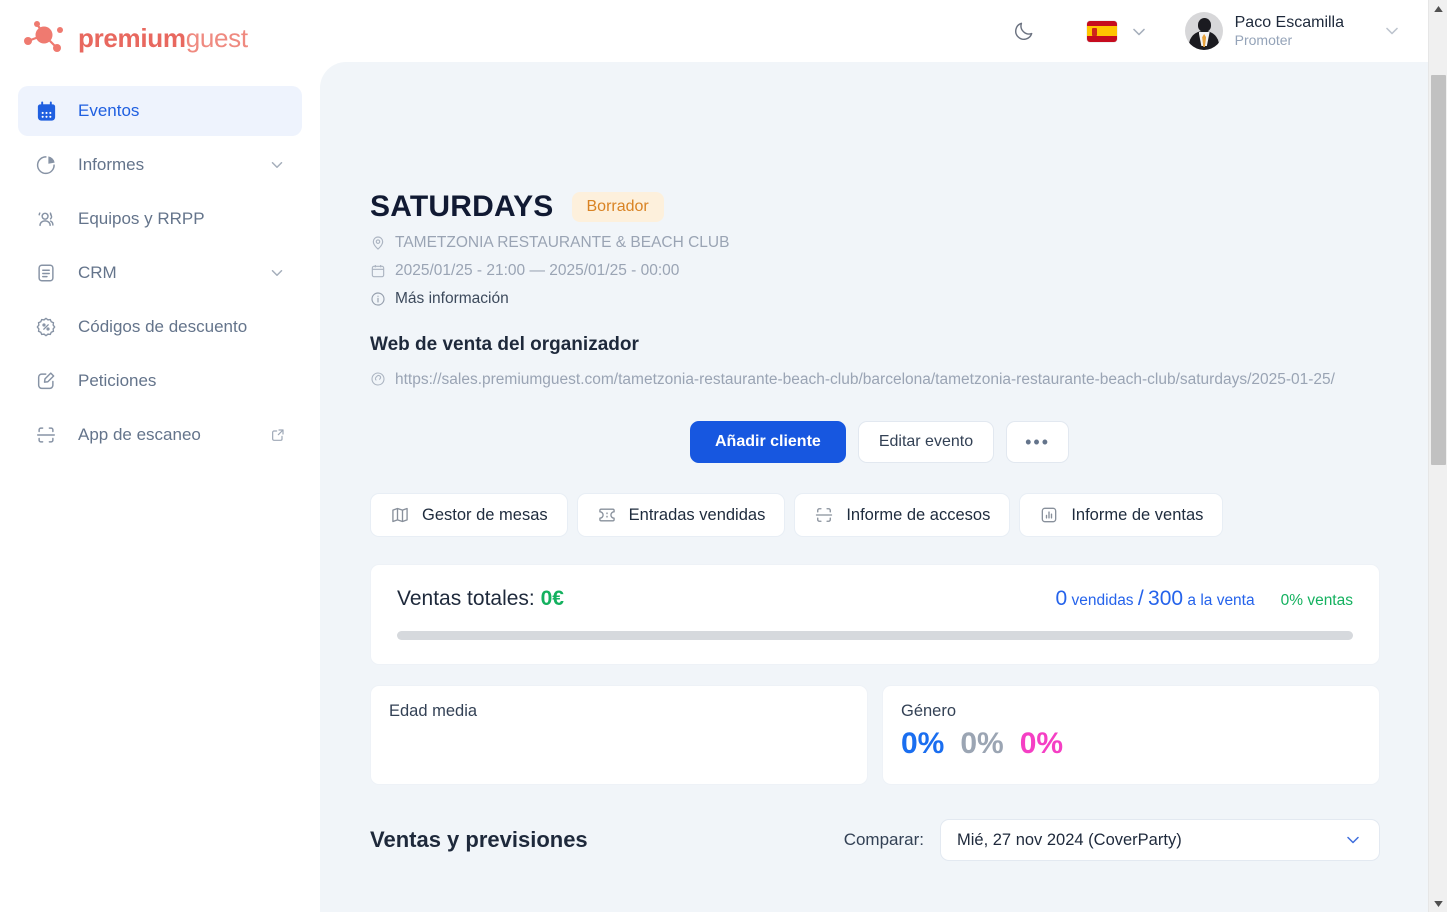 The image size is (1447, 912). Describe the element at coordinates (378, 243) in the screenshot. I see `location-pin-icon` at that location.